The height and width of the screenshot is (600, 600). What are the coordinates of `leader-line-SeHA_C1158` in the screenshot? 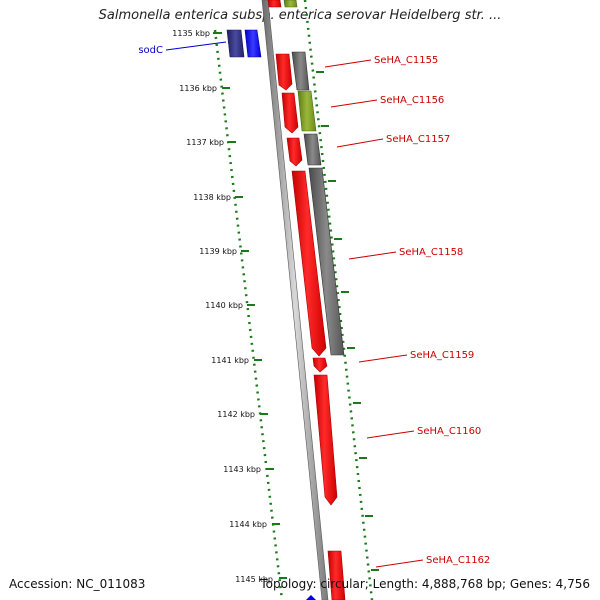 It's located at (372, 255).